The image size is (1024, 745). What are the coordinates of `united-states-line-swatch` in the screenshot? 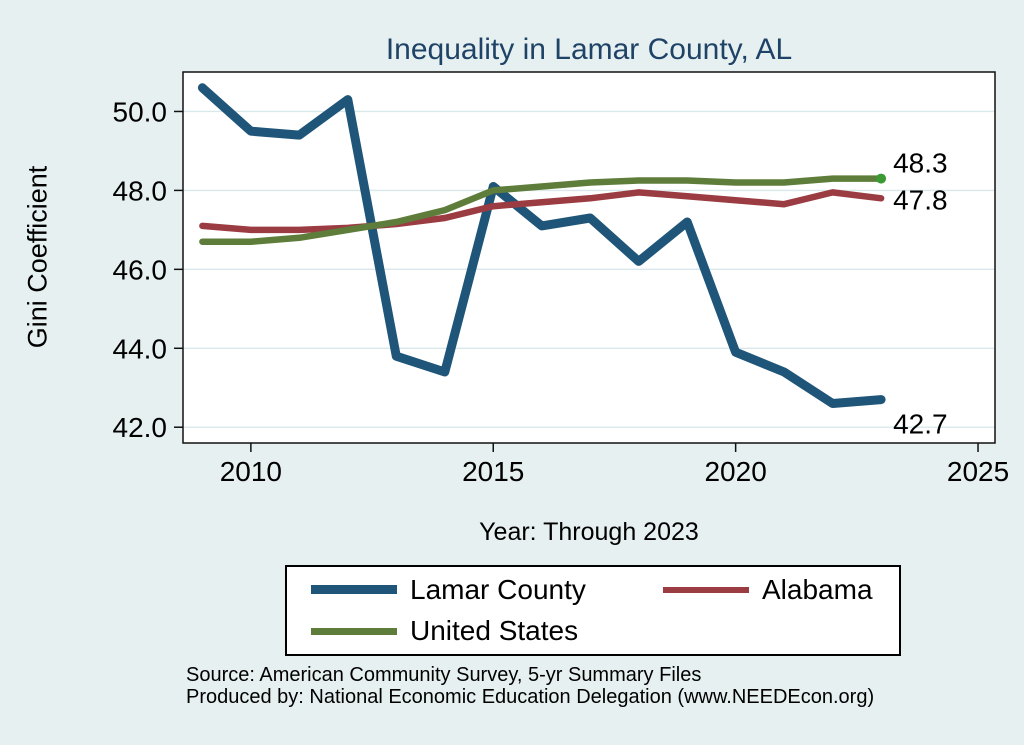 It's located at (354, 631).